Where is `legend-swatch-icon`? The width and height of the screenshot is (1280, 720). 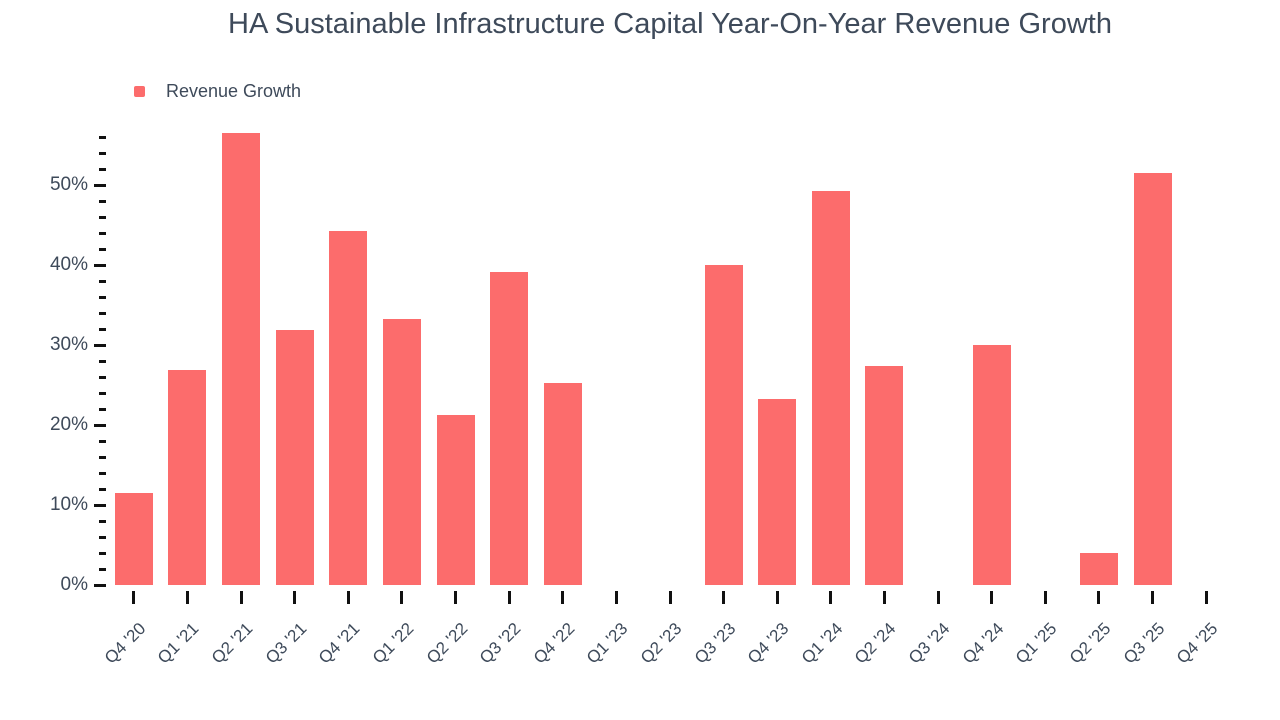 legend-swatch-icon is located at coordinates (139, 91).